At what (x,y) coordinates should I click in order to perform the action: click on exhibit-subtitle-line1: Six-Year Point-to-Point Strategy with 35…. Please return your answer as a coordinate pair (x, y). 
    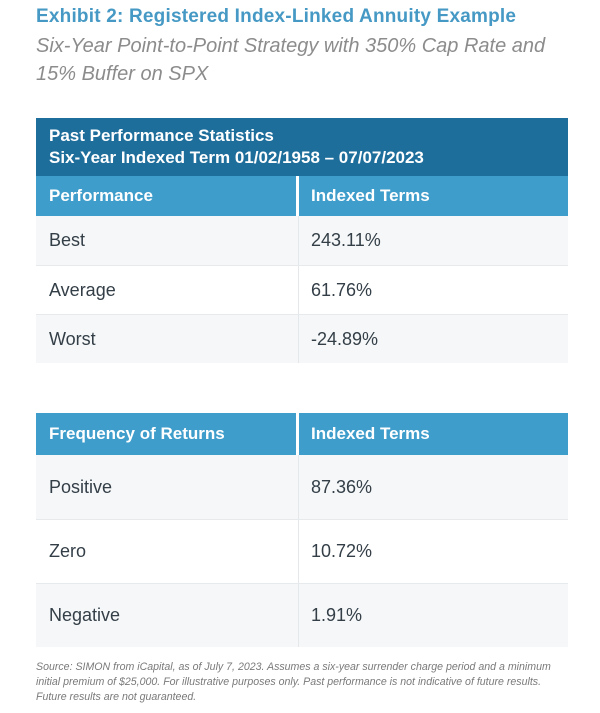
    Looking at the image, I should click on (291, 46).